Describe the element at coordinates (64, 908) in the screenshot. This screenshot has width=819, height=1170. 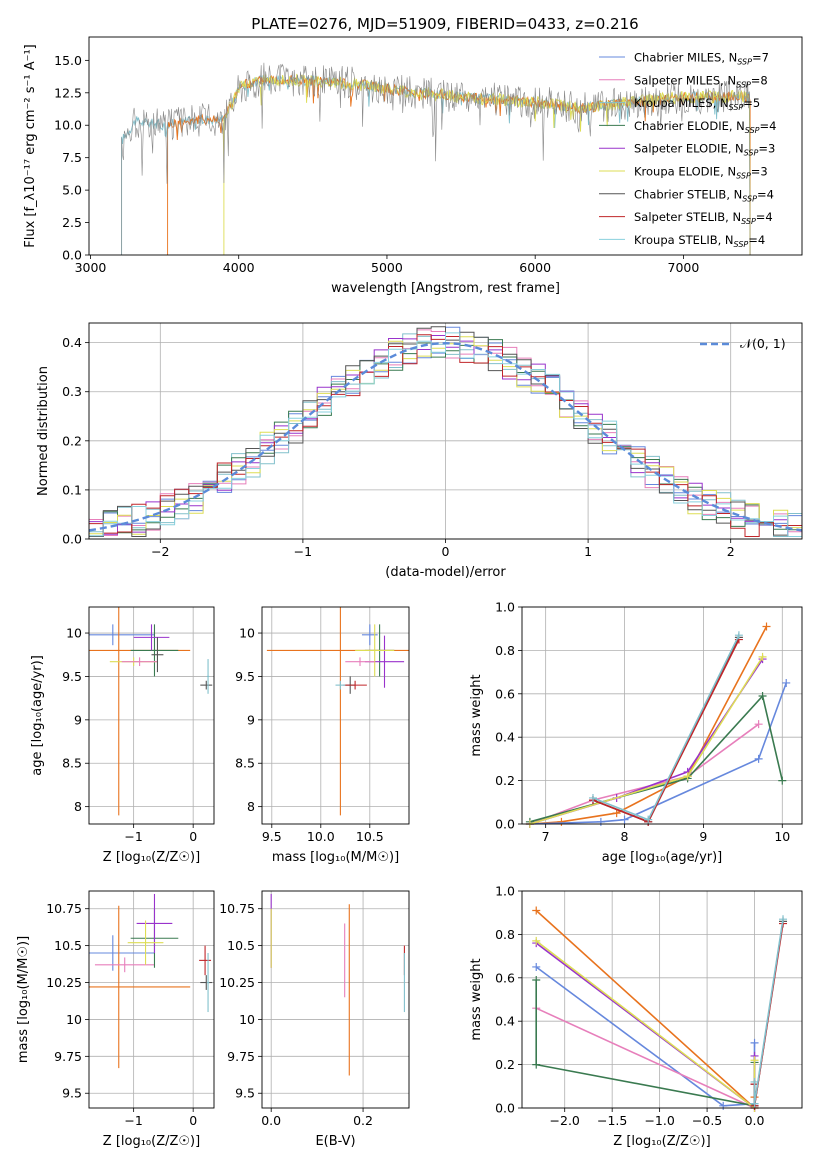
I see `y-tick-label: 10.75` at that location.